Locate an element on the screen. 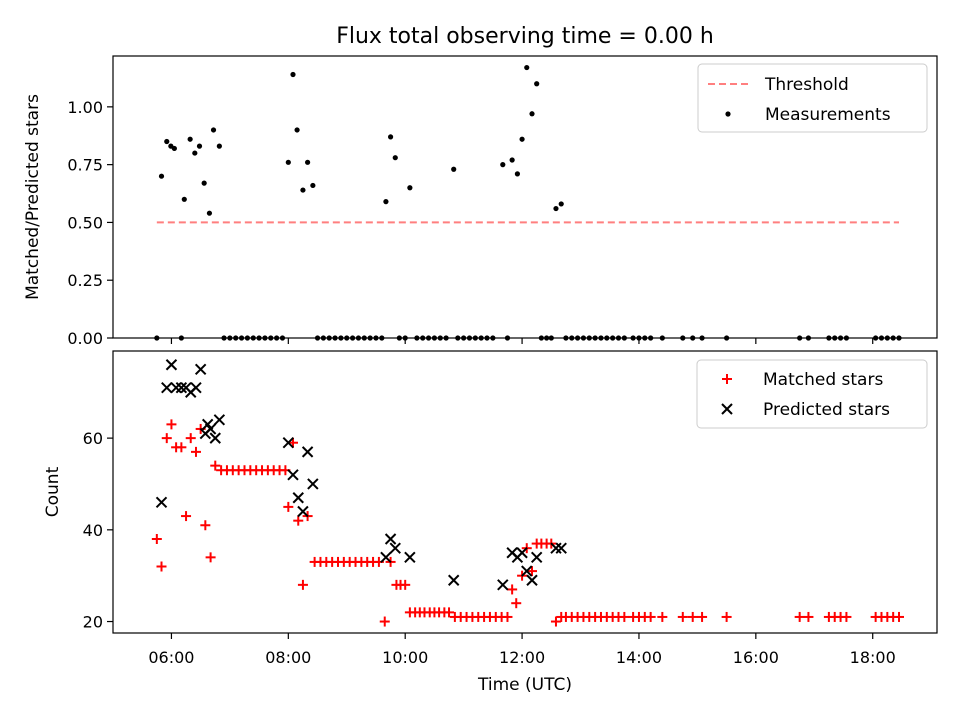 The image size is (960, 720). predicted-points is located at coordinates (361, 475).